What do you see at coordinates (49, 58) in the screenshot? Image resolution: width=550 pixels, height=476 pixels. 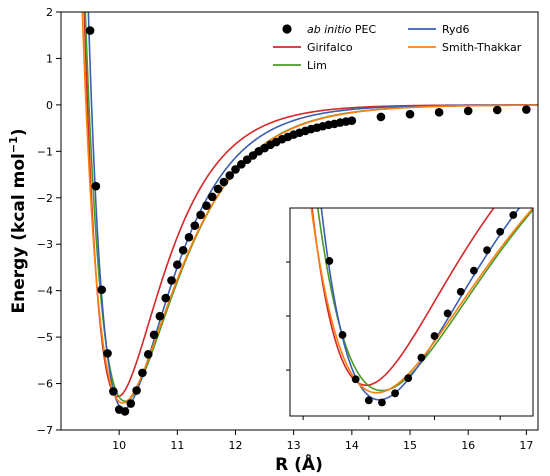 I see `y-tick-label: 1` at bounding box center [49, 58].